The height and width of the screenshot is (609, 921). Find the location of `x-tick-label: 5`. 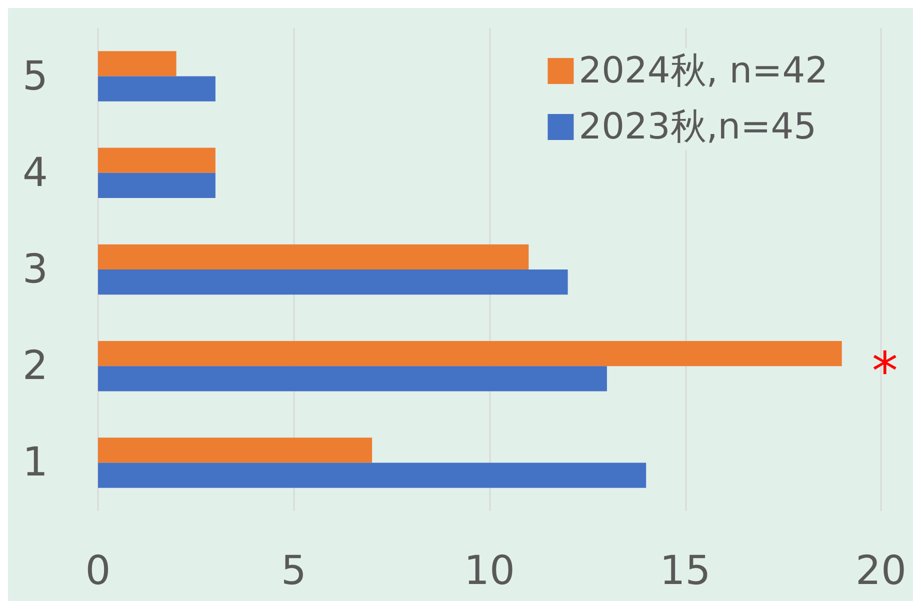

x-tick-label: 5 is located at coordinates (293, 571).